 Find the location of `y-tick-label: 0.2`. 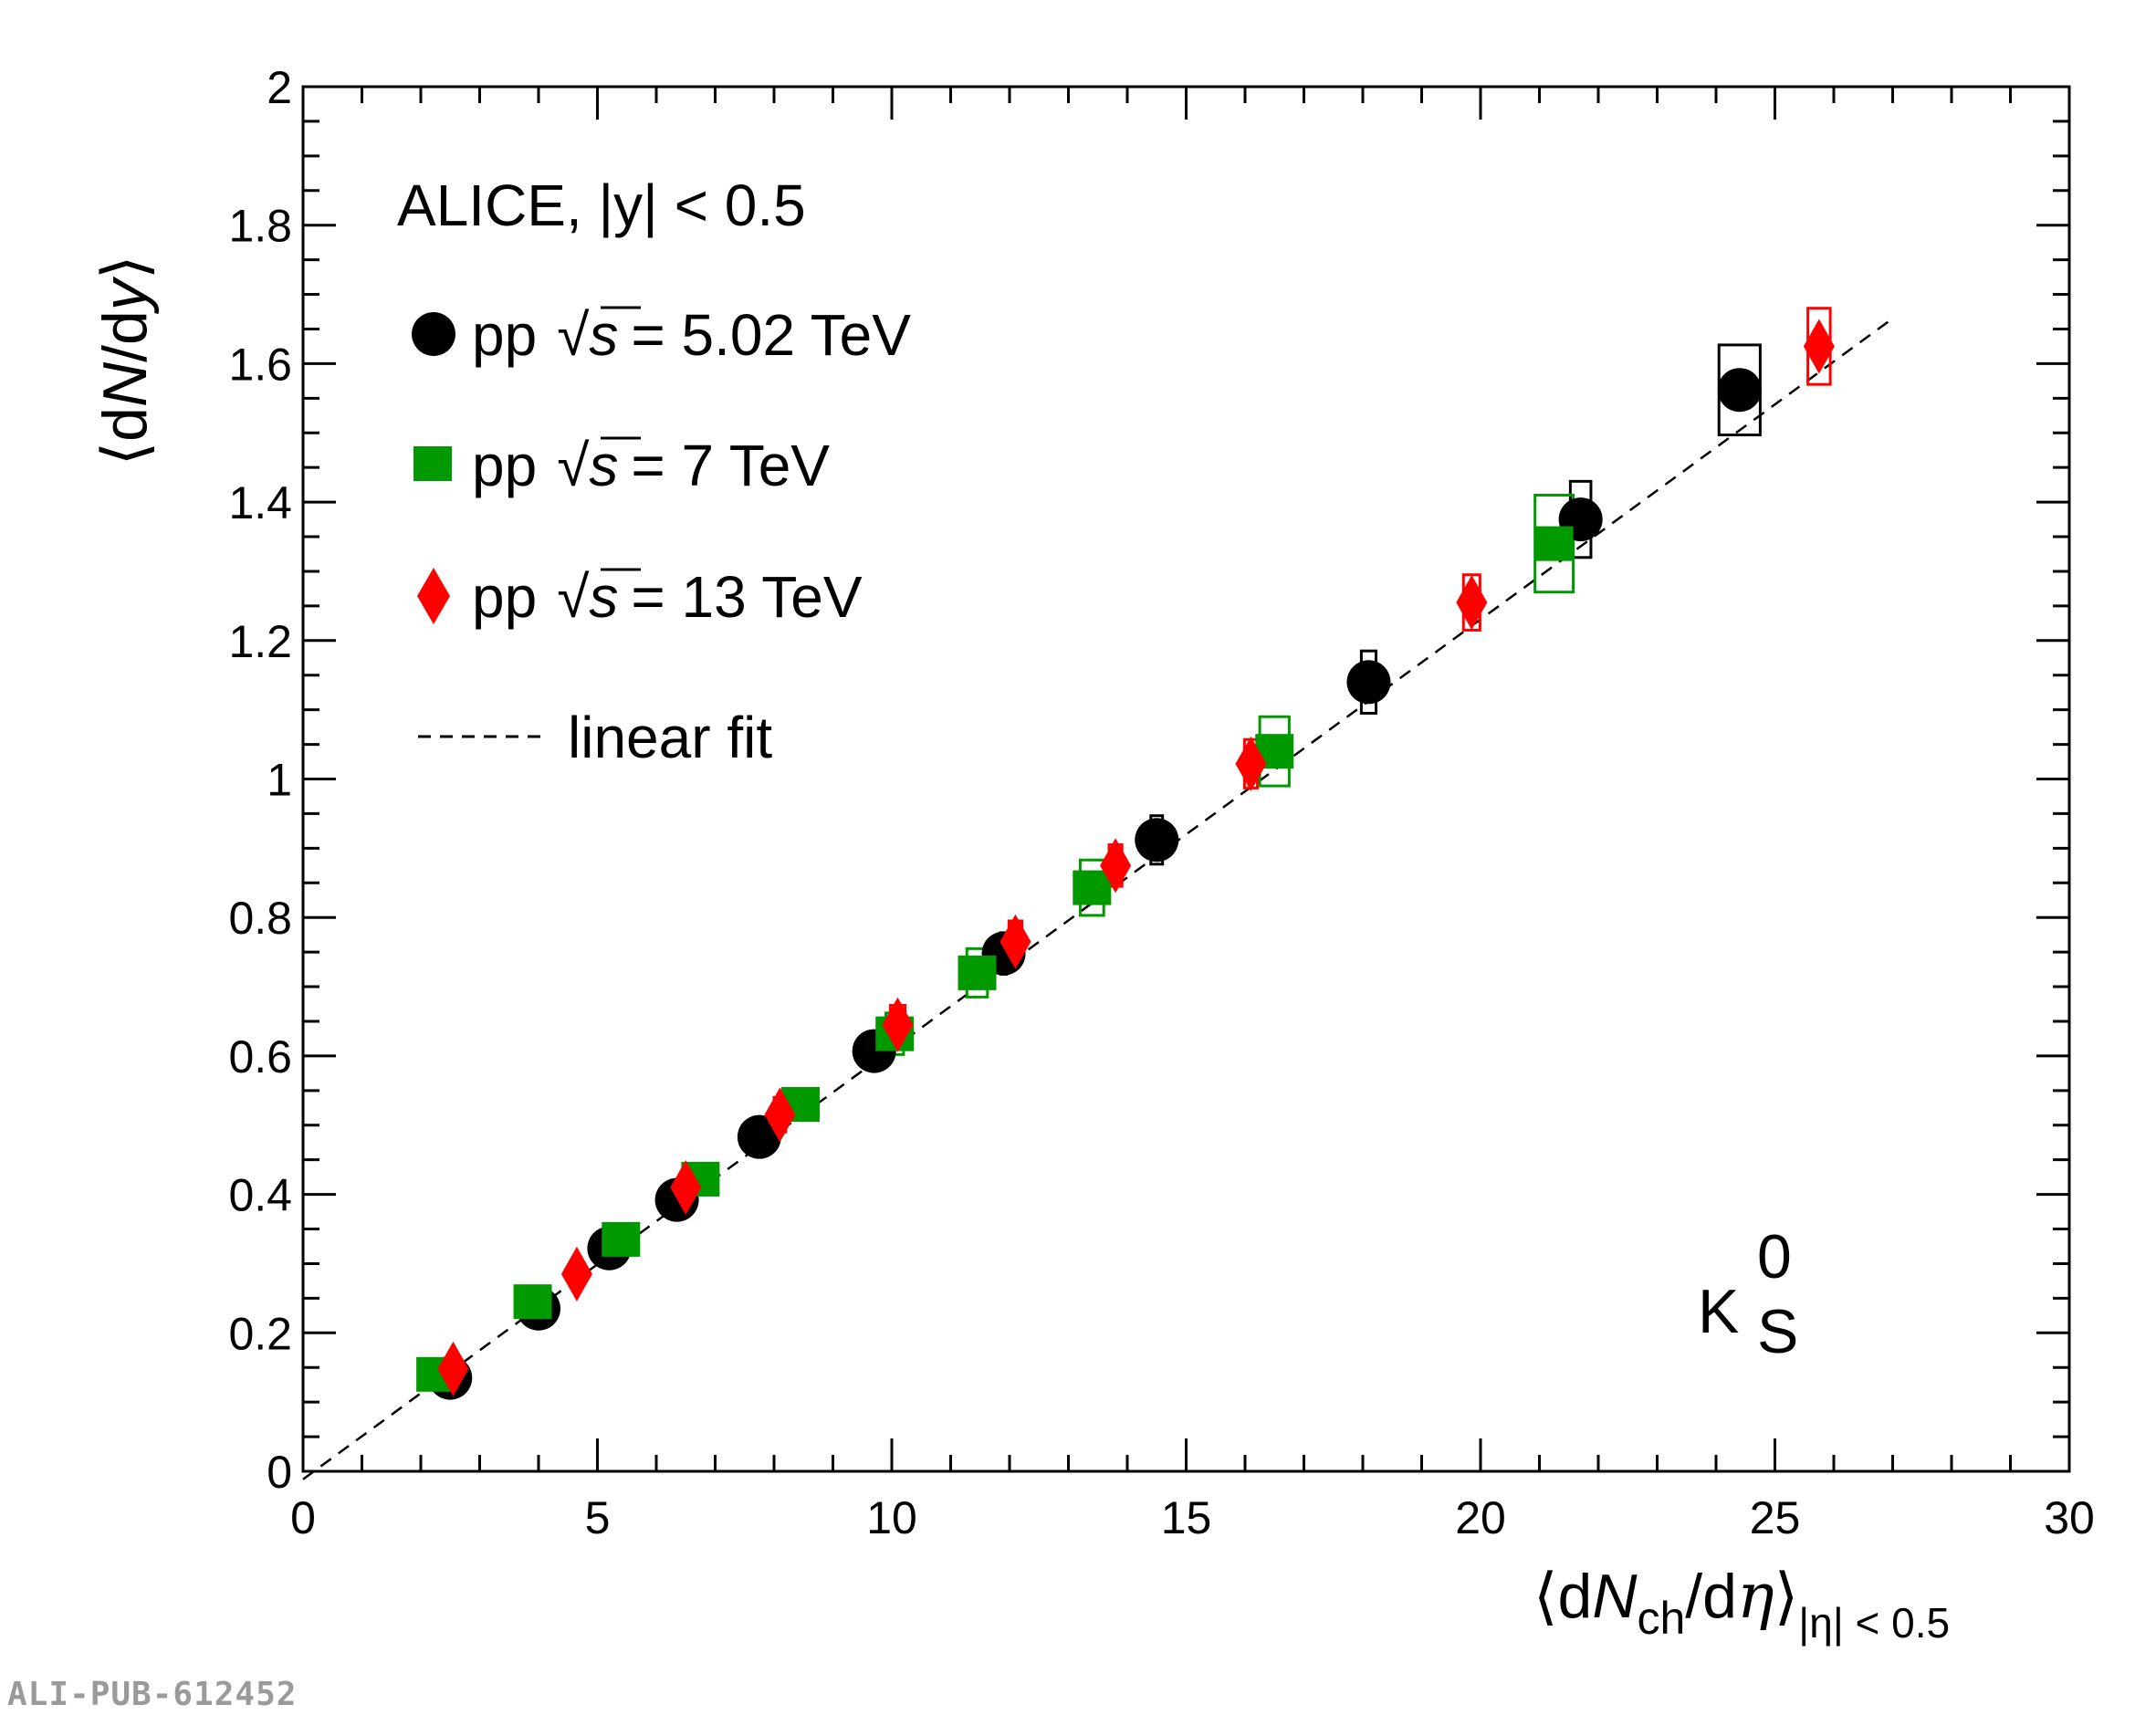

y-tick-label: 0.2 is located at coordinates (260, 1333).